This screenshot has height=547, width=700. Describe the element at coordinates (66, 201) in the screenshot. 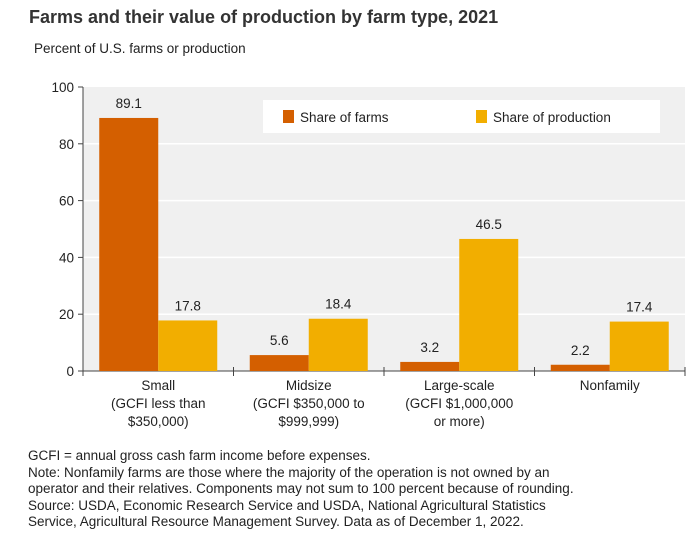

I see `y-tick-label: 60` at that location.